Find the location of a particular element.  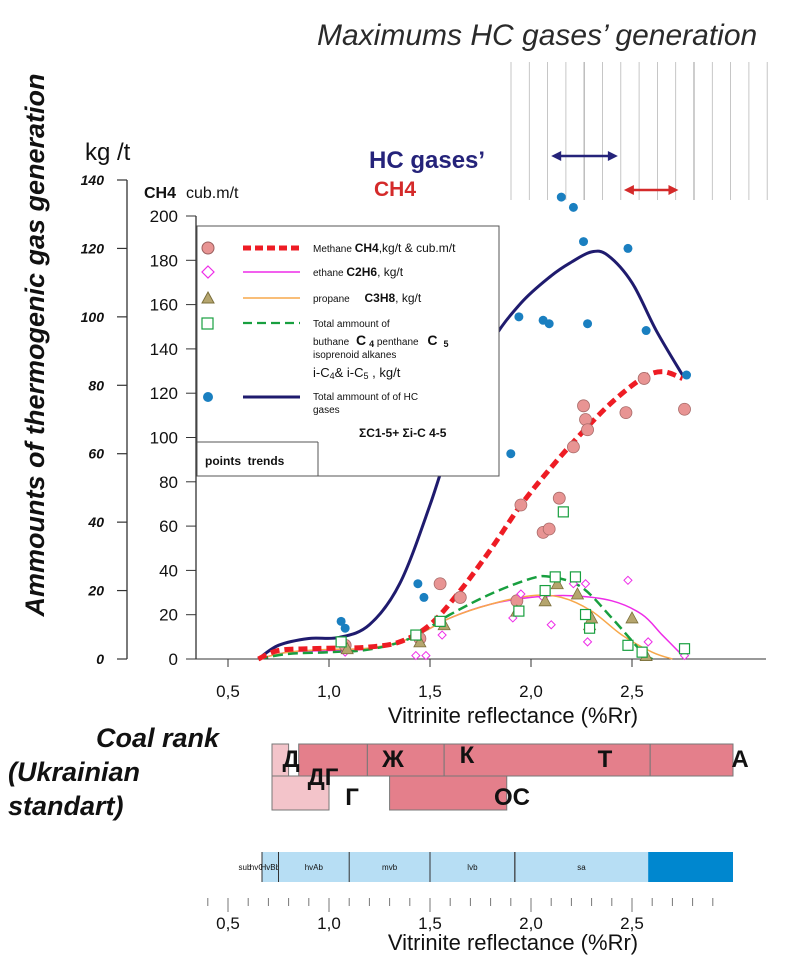

coal-rank-label: ОС is located at coordinates (512, 797).